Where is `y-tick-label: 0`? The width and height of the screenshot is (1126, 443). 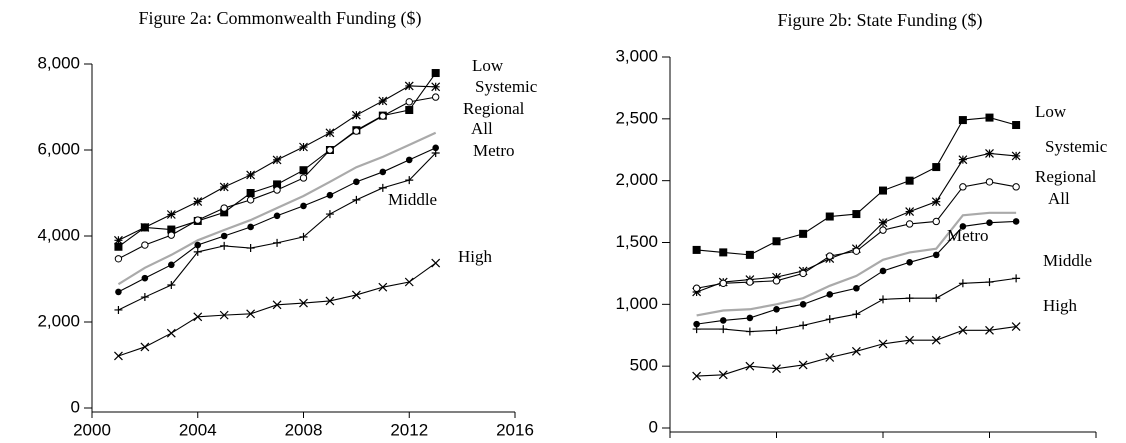
y-tick-label: 0 is located at coordinates (75, 406).